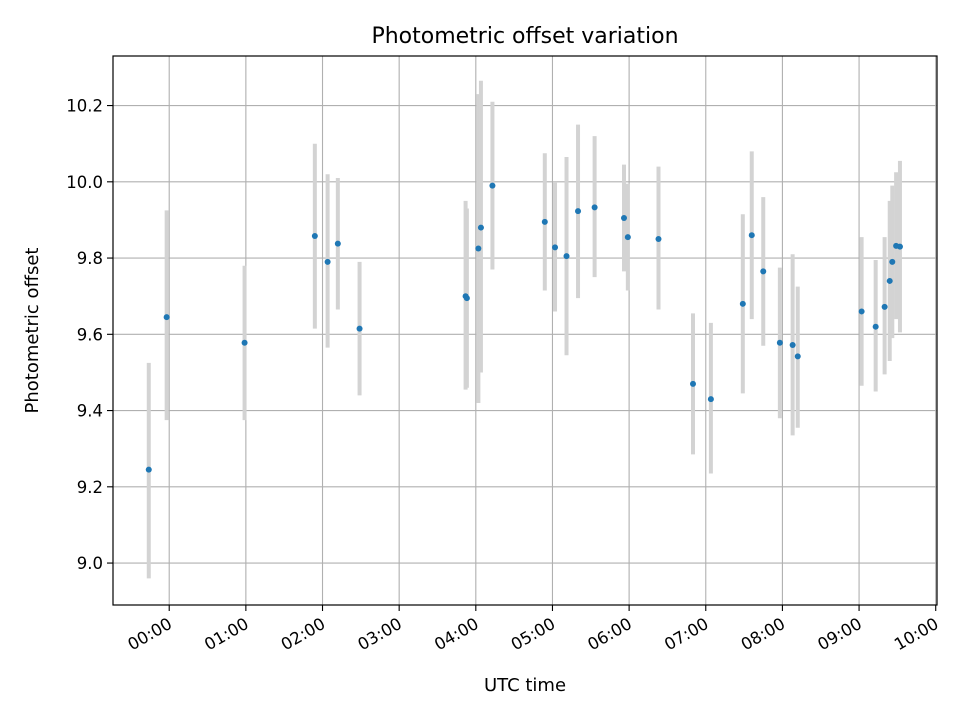 The height and width of the screenshot is (720, 960). I want to click on y-tick-label: 9.8, so click(90, 258).